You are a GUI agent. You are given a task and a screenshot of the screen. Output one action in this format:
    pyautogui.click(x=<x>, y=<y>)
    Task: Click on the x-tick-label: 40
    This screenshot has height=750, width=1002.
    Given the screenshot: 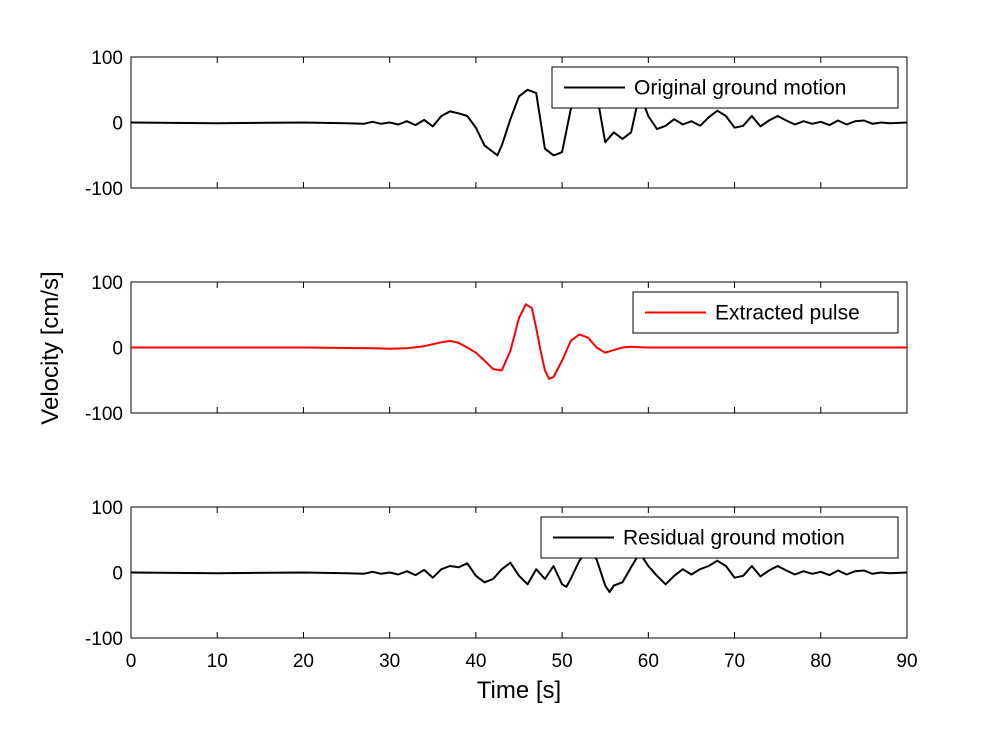 What is the action you would take?
    pyautogui.click(x=475, y=661)
    